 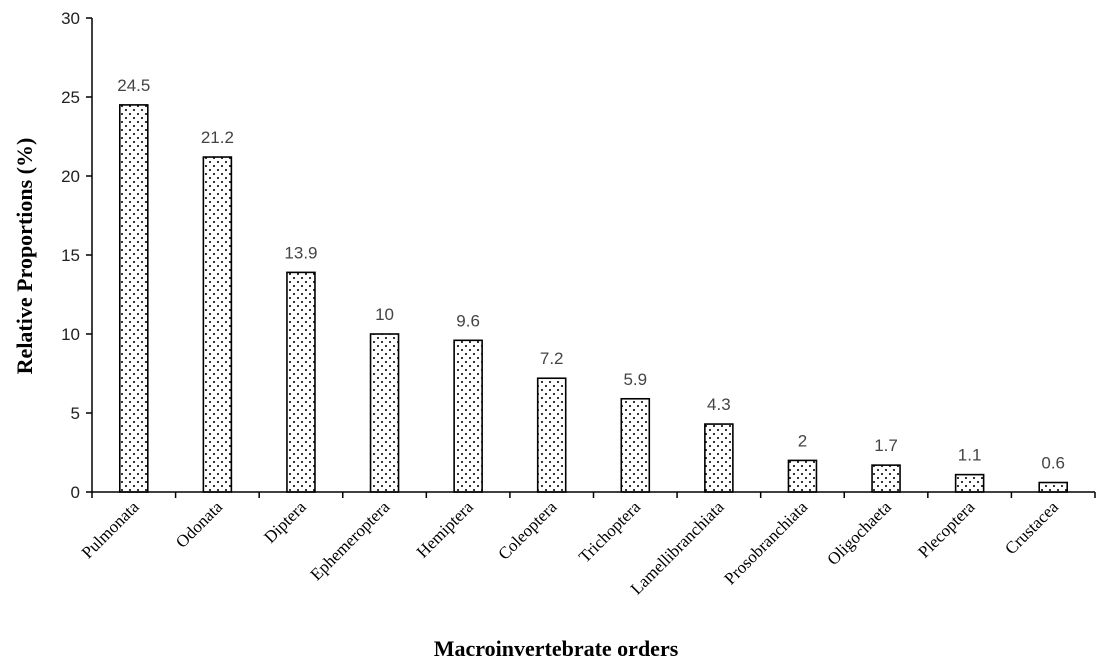 What do you see at coordinates (802, 476) in the screenshot?
I see `bar-prosobranchiata` at bounding box center [802, 476].